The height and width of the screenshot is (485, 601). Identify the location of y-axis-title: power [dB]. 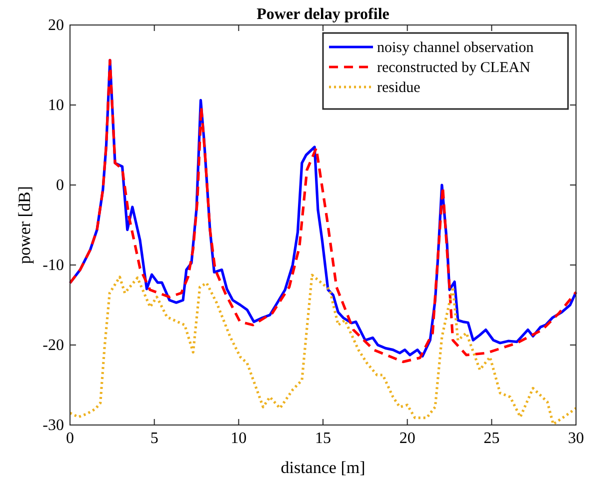
(24, 225).